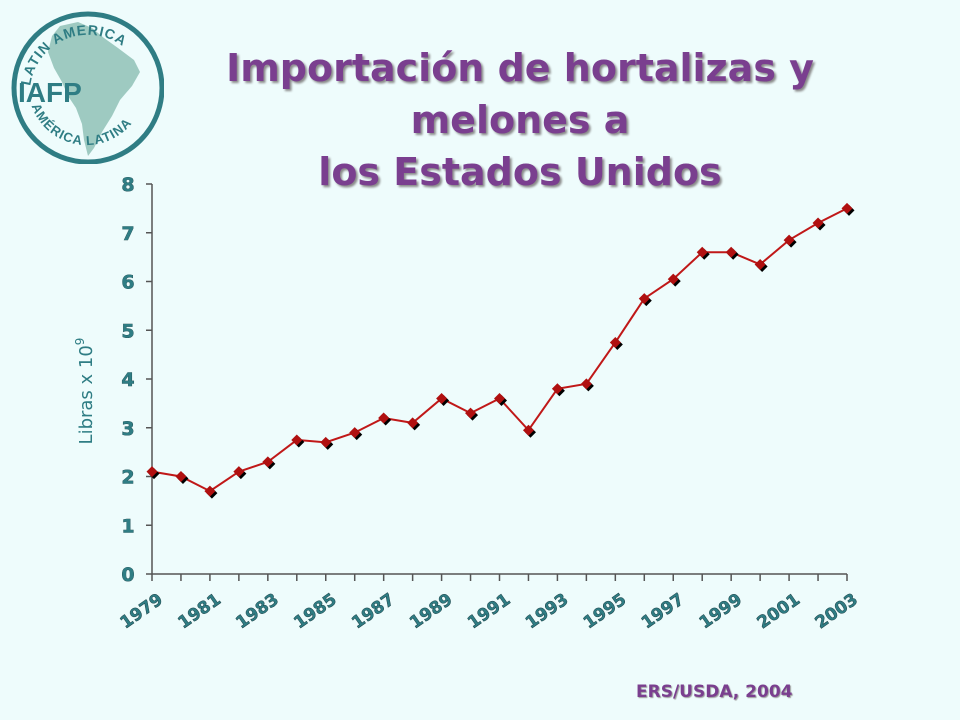 Image resolution: width=960 pixels, height=720 pixels. I want to click on x-tick-label: 1997, so click(663, 612).